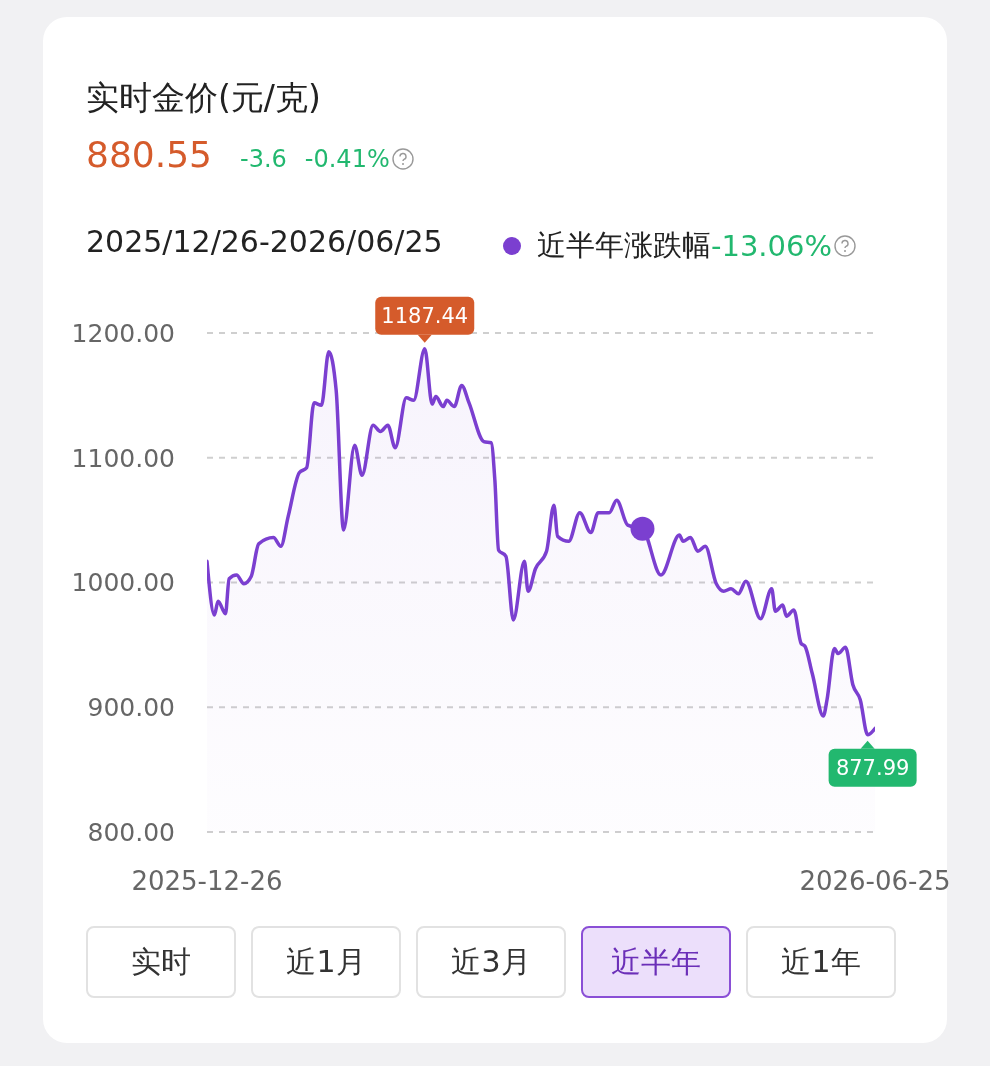 Image resolution: width=990 pixels, height=1066 pixels. What do you see at coordinates (123, 583) in the screenshot?
I see `y-tick-label: 1000.00` at bounding box center [123, 583].